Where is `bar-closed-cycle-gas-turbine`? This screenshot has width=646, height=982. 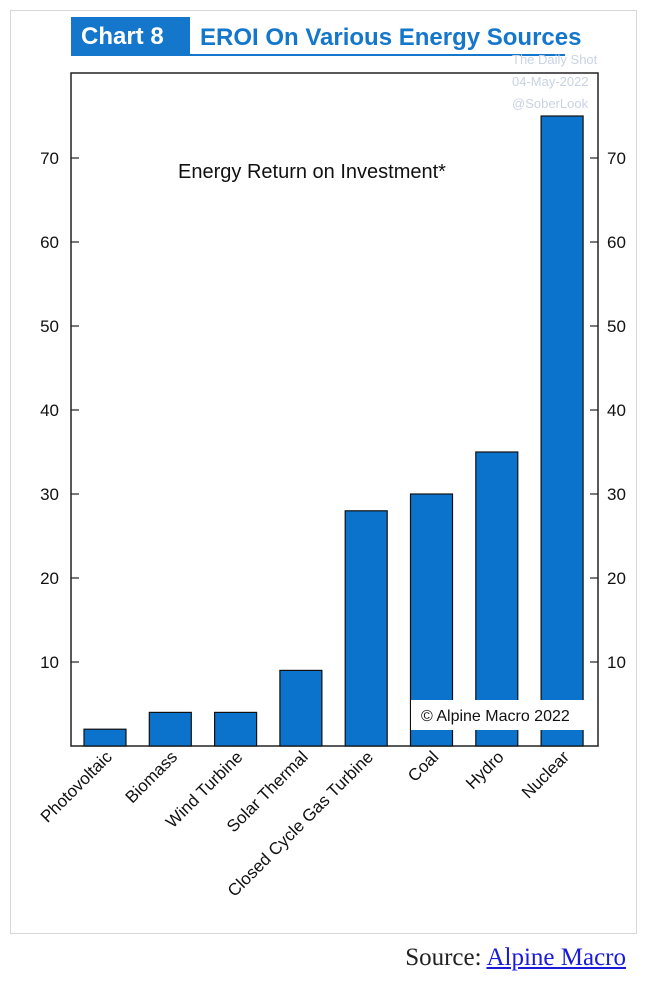 bar-closed-cycle-gas-turbine is located at coordinates (366, 628).